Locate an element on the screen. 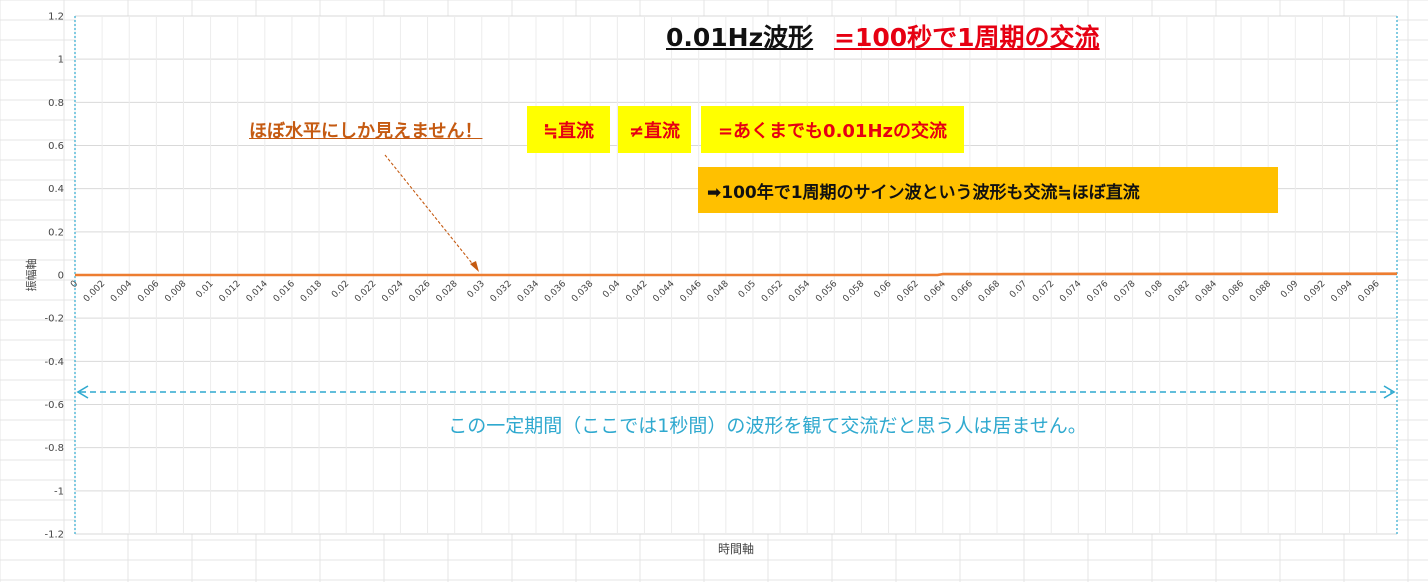 This screenshot has height=586, width=1428. y-tick-label: 1 is located at coordinates (61, 60).